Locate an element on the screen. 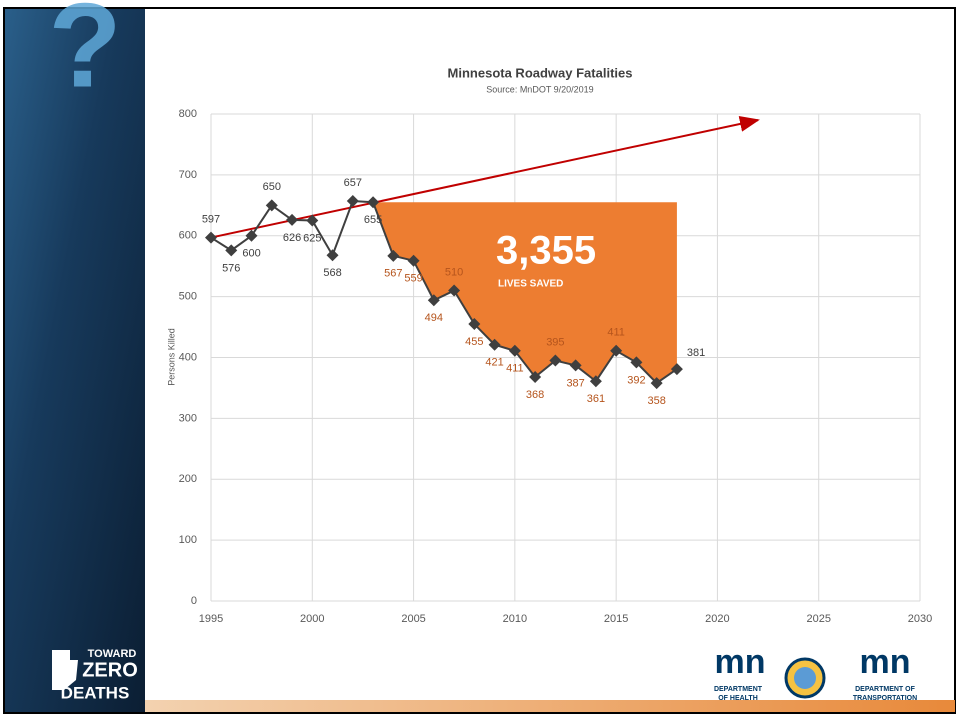 The height and width of the screenshot is (724, 959). y-tick-label: 600 is located at coordinates (188, 236).